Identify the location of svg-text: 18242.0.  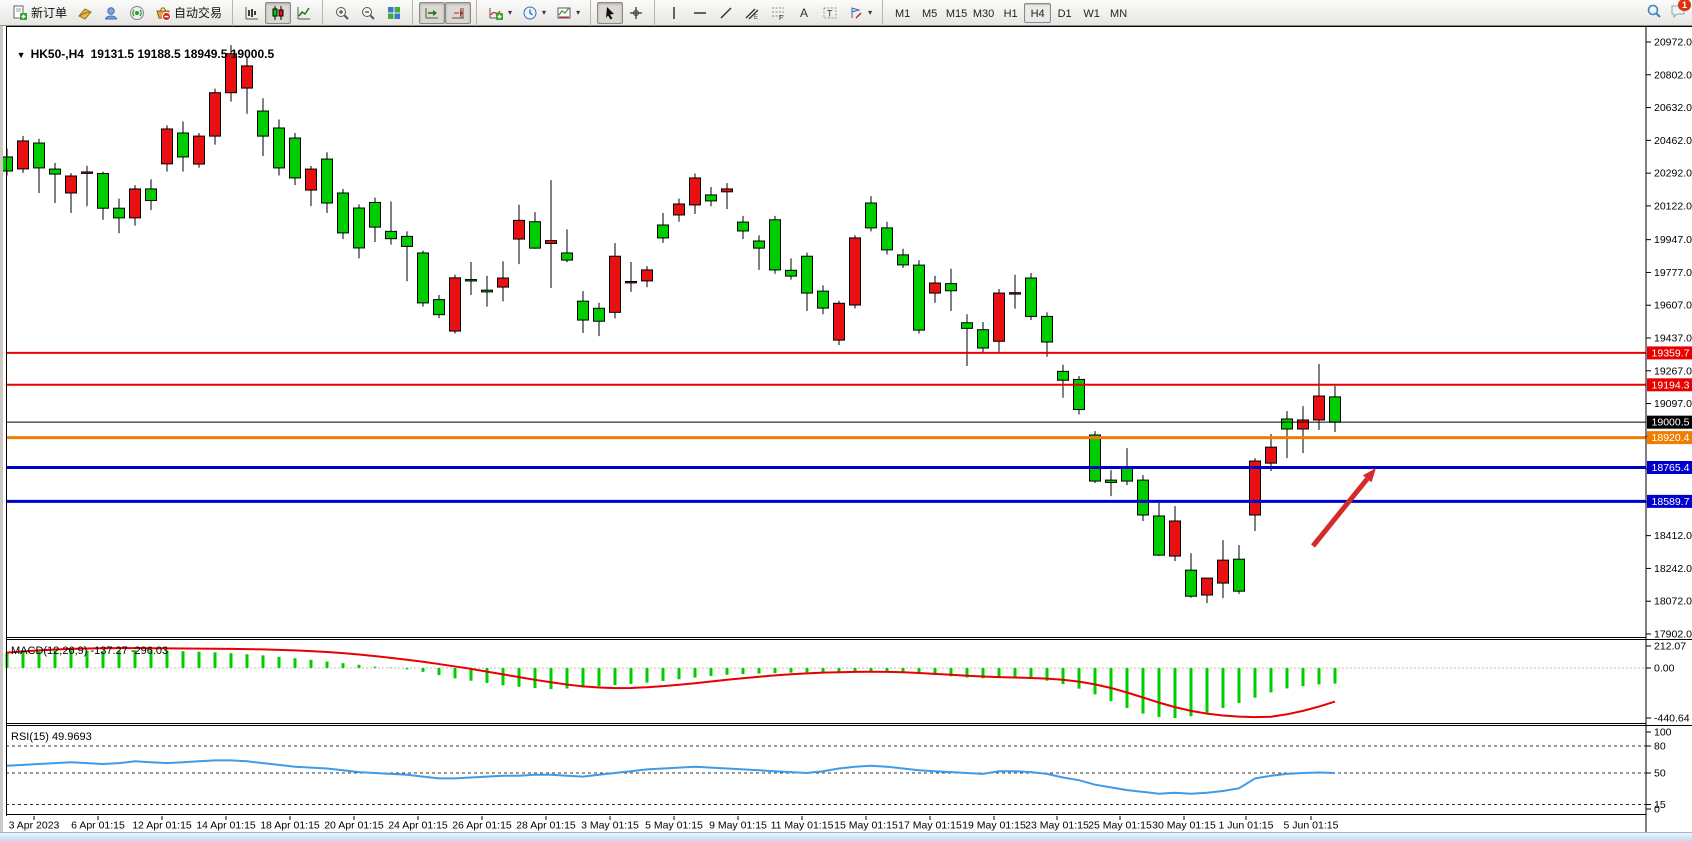
(1673, 569).